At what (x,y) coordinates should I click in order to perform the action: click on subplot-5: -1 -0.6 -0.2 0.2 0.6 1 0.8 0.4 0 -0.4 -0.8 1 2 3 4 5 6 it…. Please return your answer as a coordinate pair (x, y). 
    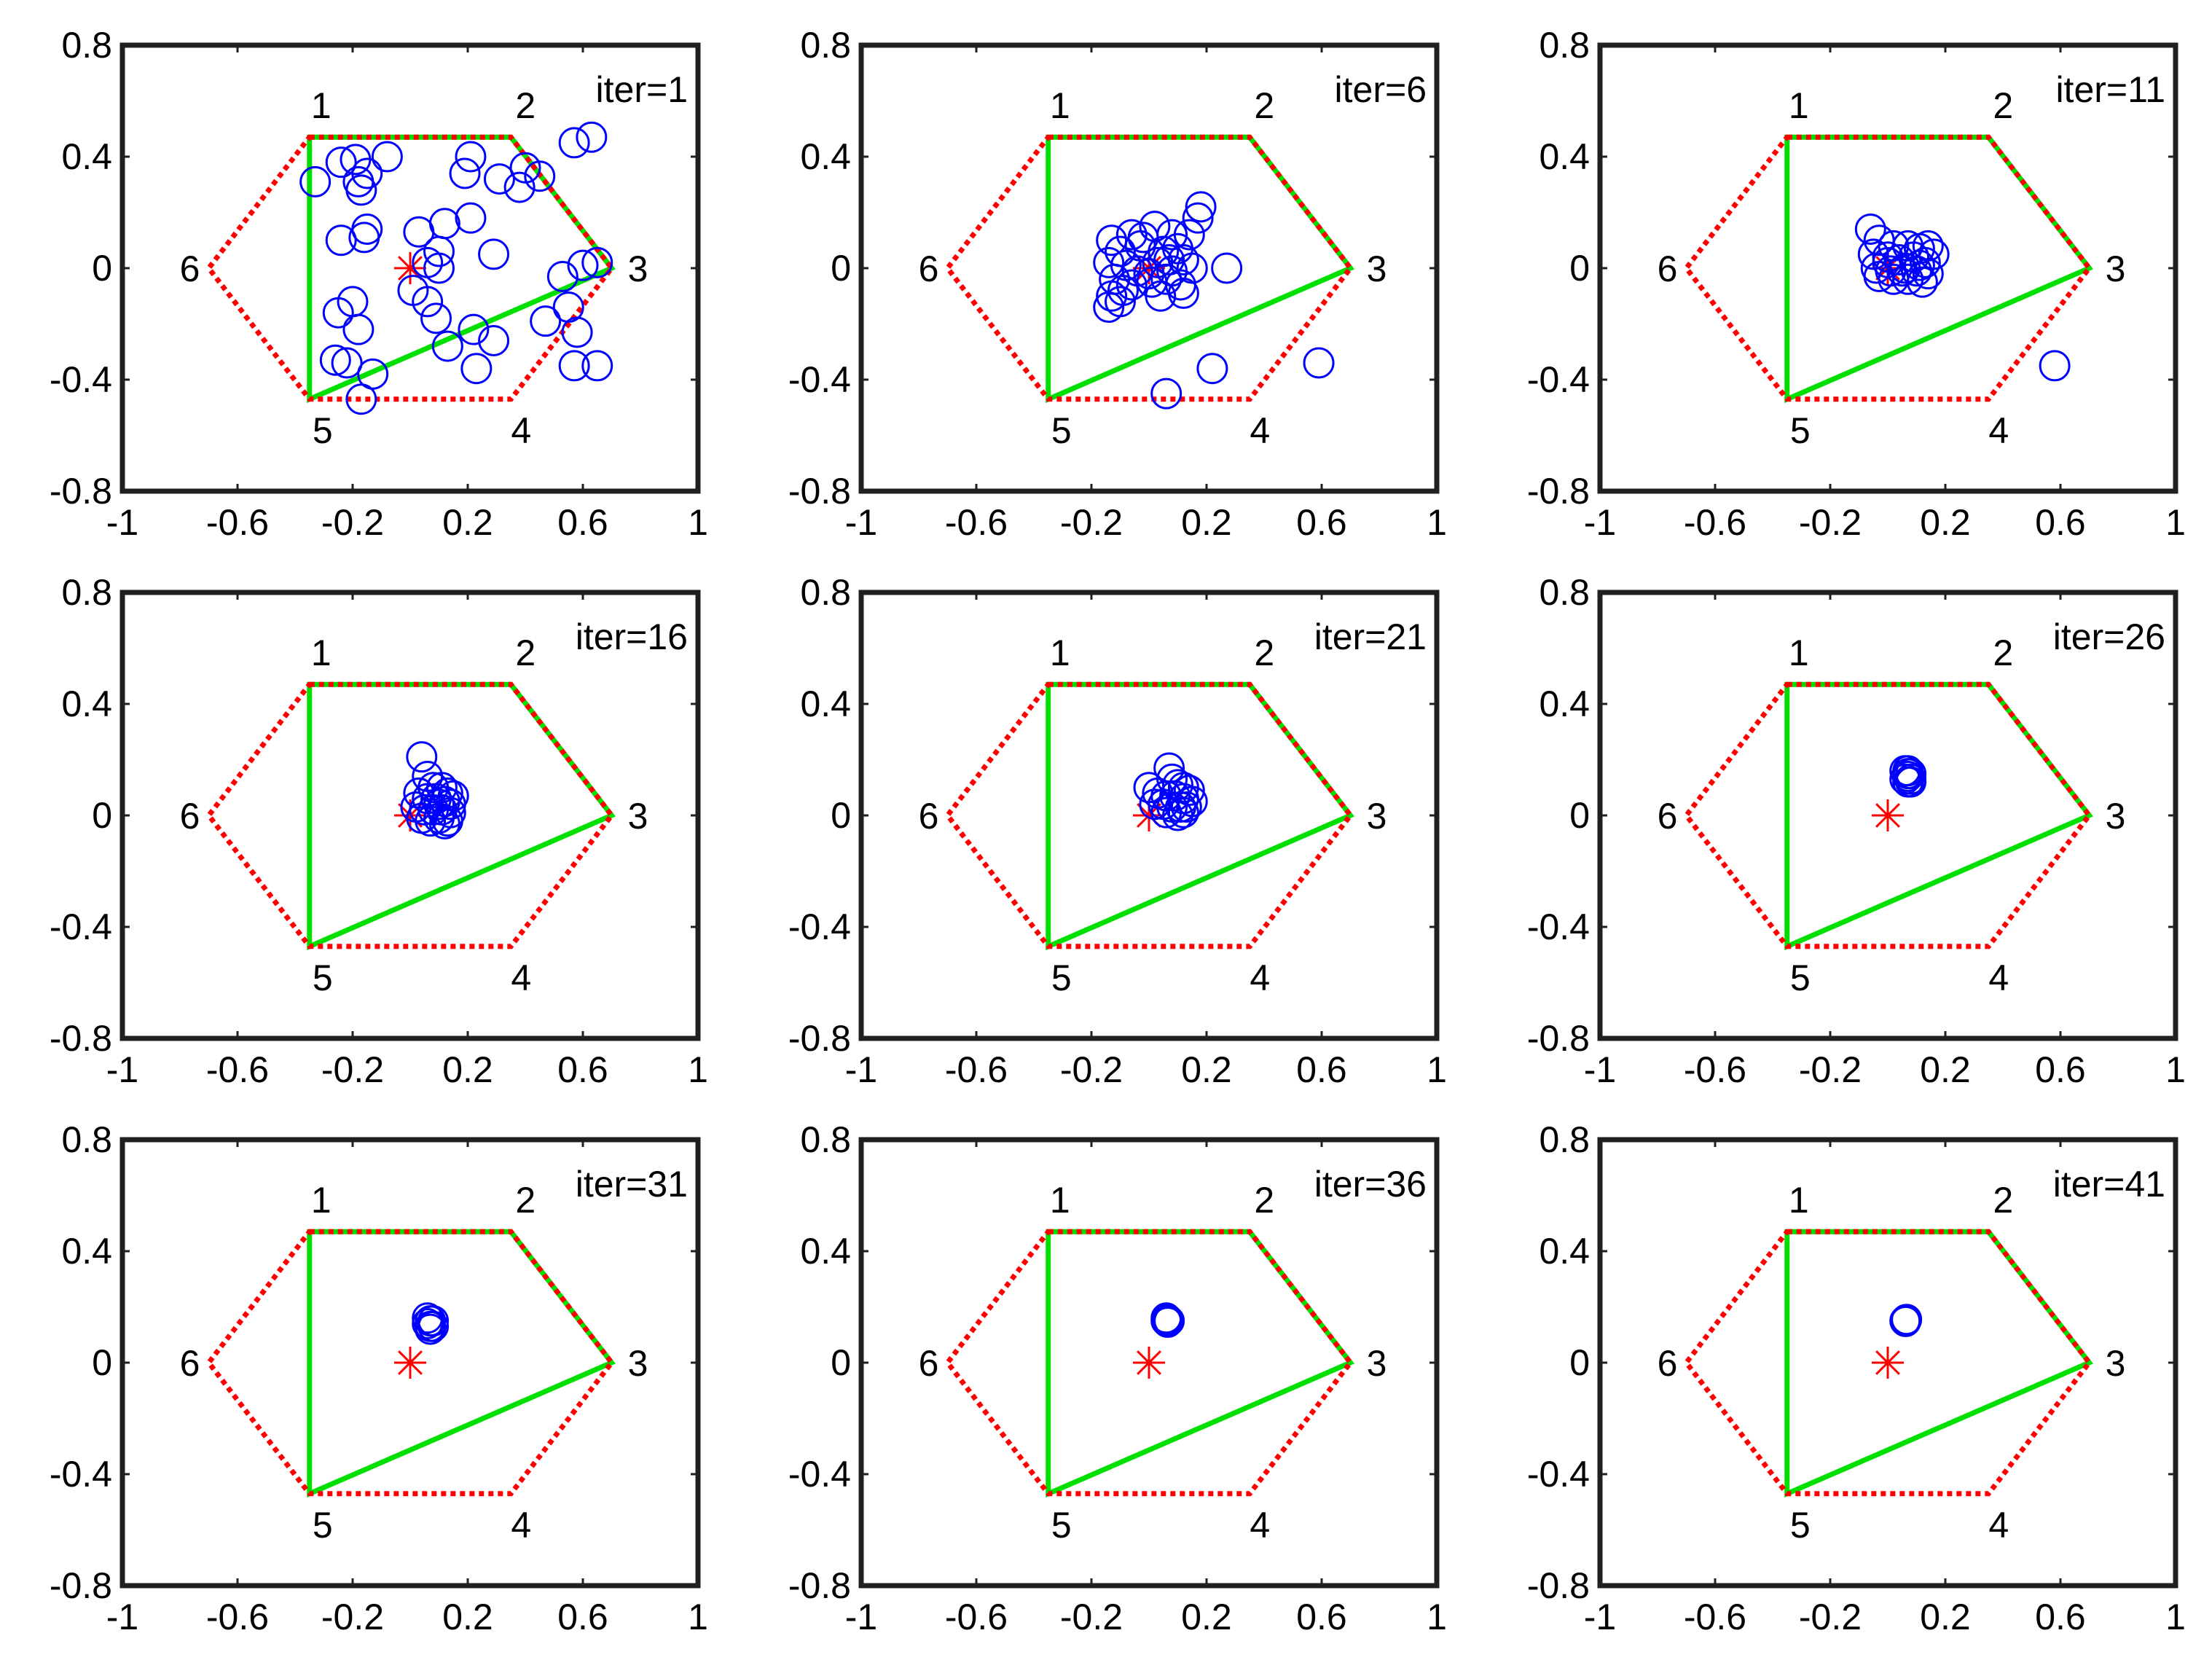
    Looking at the image, I should click on (1117, 831).